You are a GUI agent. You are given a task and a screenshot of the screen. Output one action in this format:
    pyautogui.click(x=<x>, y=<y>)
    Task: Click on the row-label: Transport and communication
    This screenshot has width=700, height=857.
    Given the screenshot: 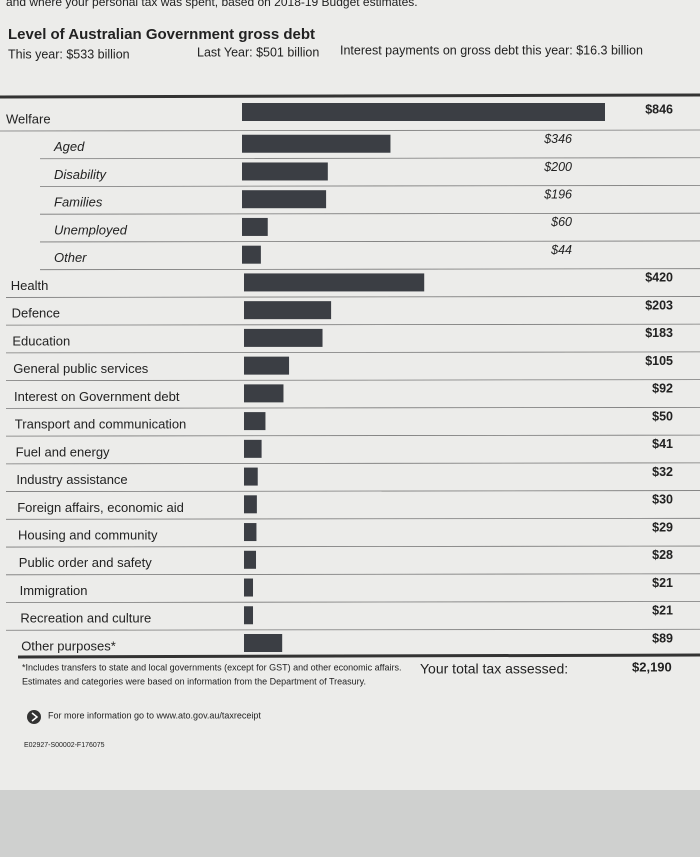 What is the action you would take?
    pyautogui.click(x=101, y=424)
    